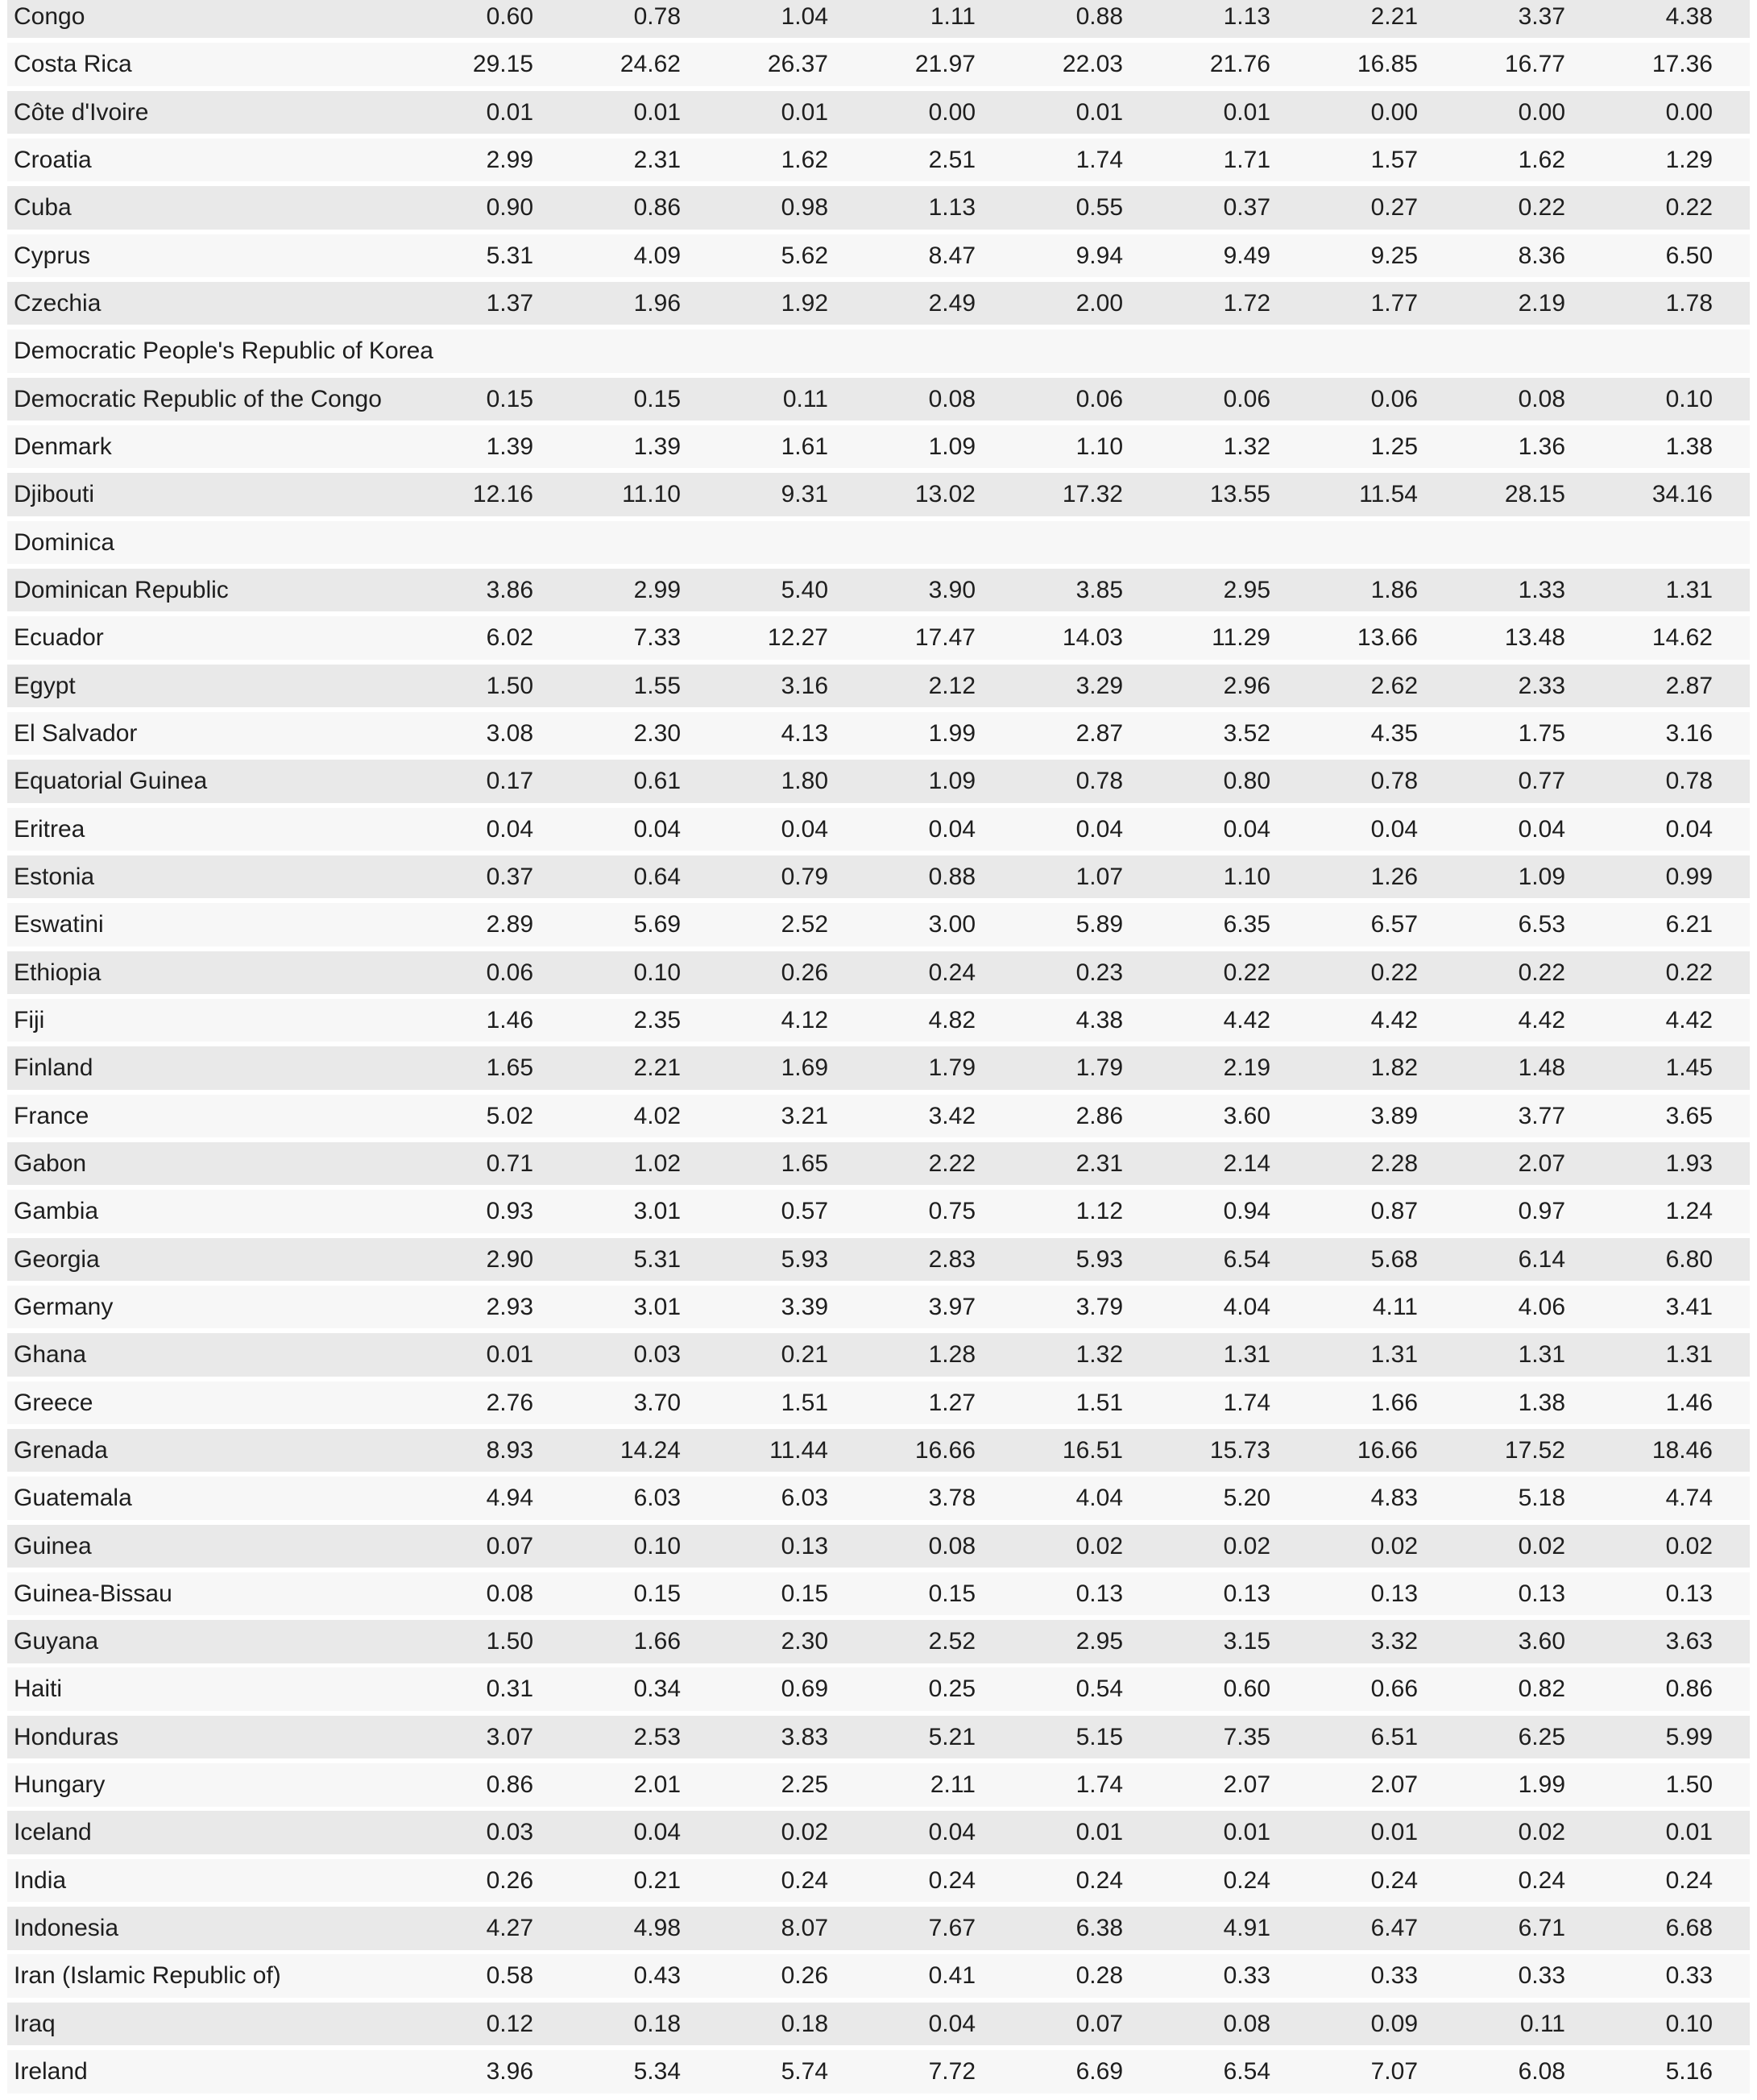  I want to click on value-cell: 6.68, so click(1689, 1928).